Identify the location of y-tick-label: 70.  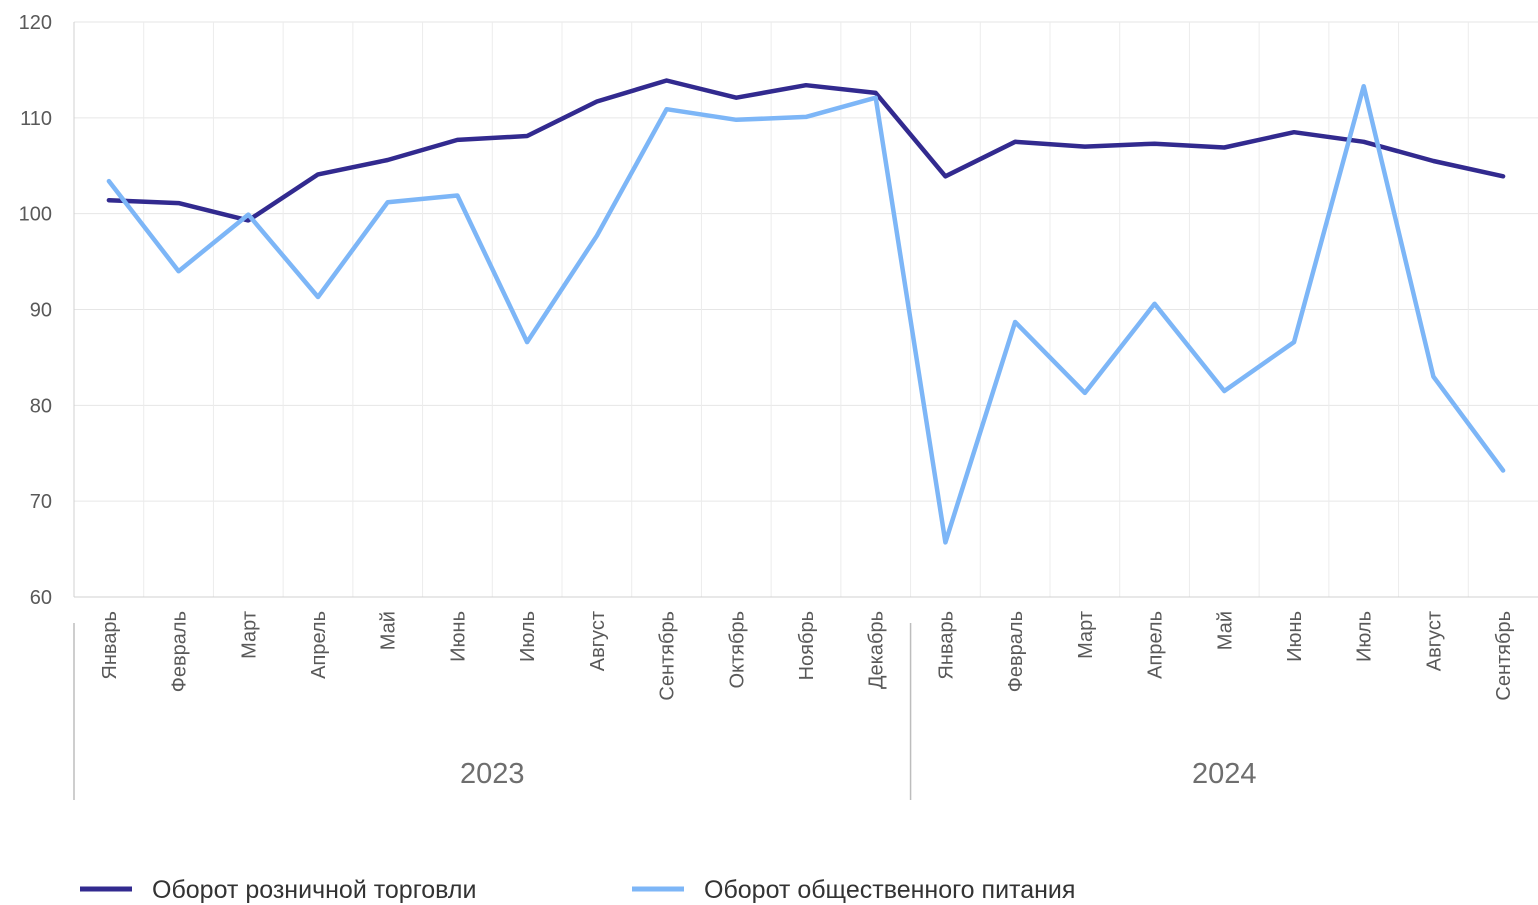
(41, 502).